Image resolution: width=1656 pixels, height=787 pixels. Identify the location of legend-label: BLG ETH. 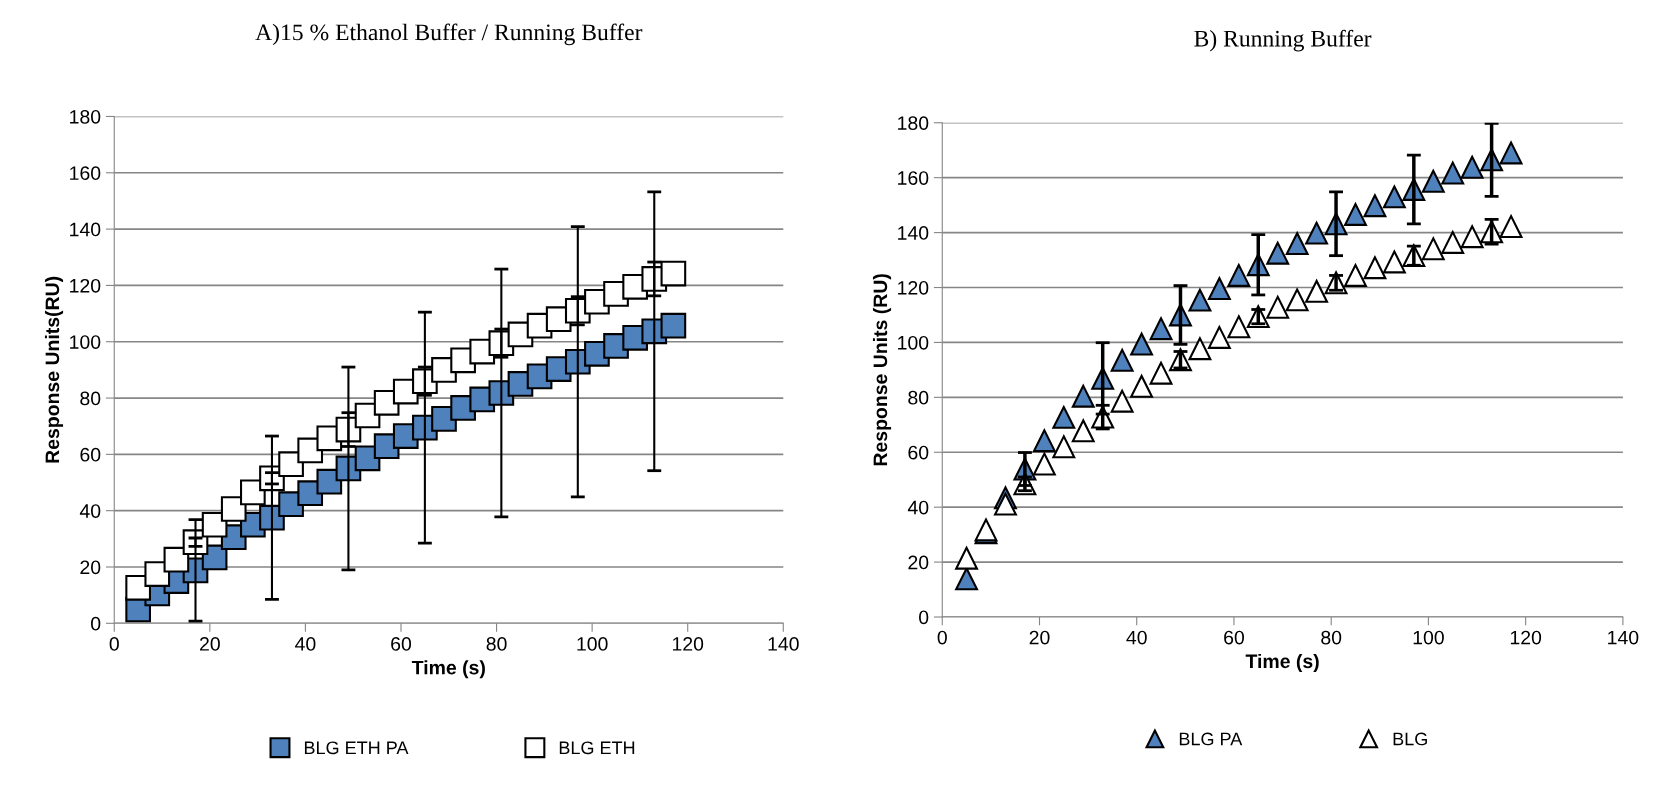
(597, 748).